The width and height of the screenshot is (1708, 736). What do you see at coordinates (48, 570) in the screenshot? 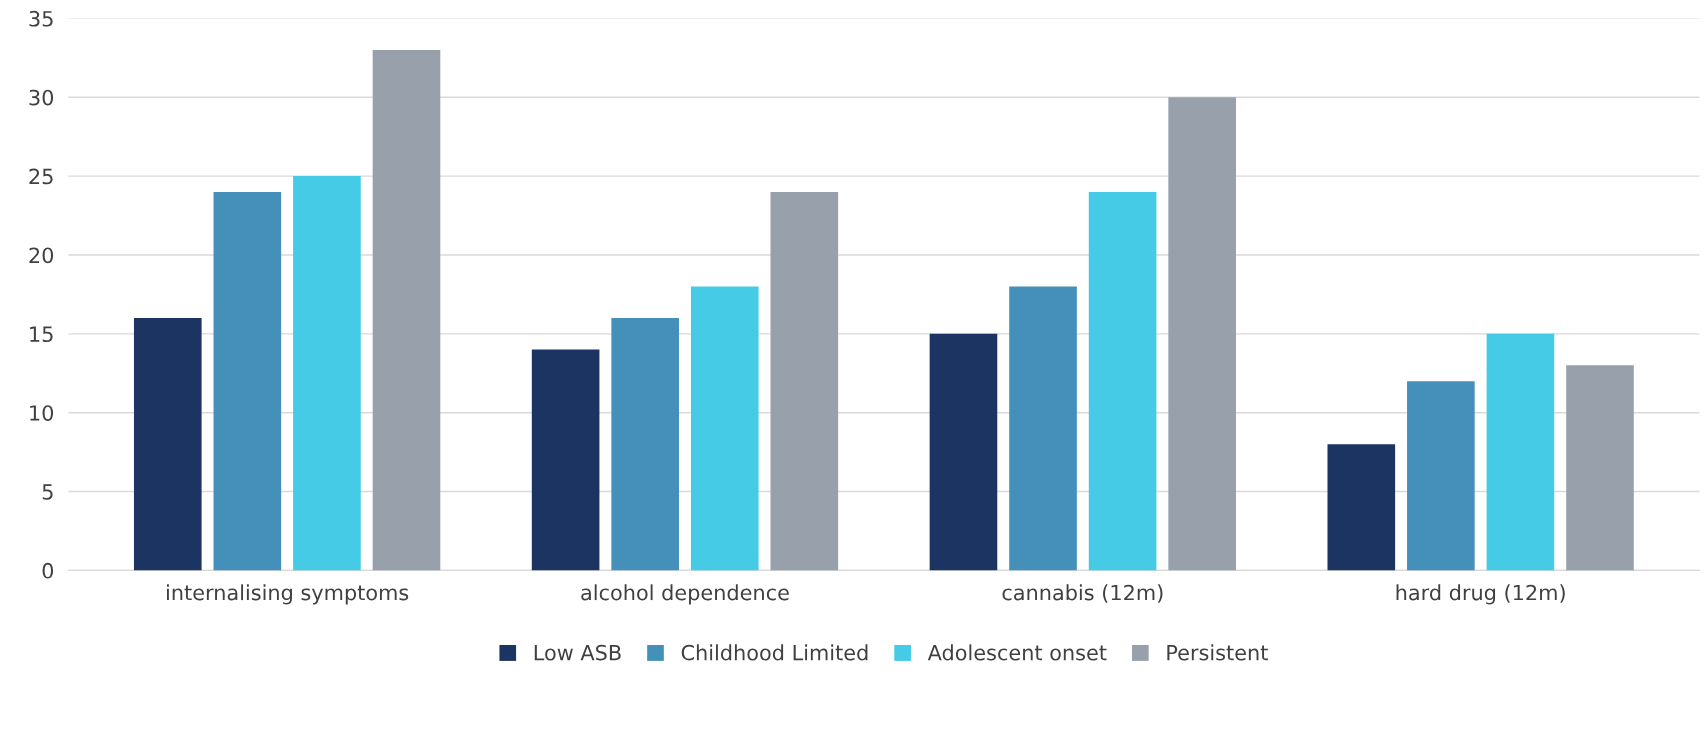
I see `y-tick-label: 0` at bounding box center [48, 570].